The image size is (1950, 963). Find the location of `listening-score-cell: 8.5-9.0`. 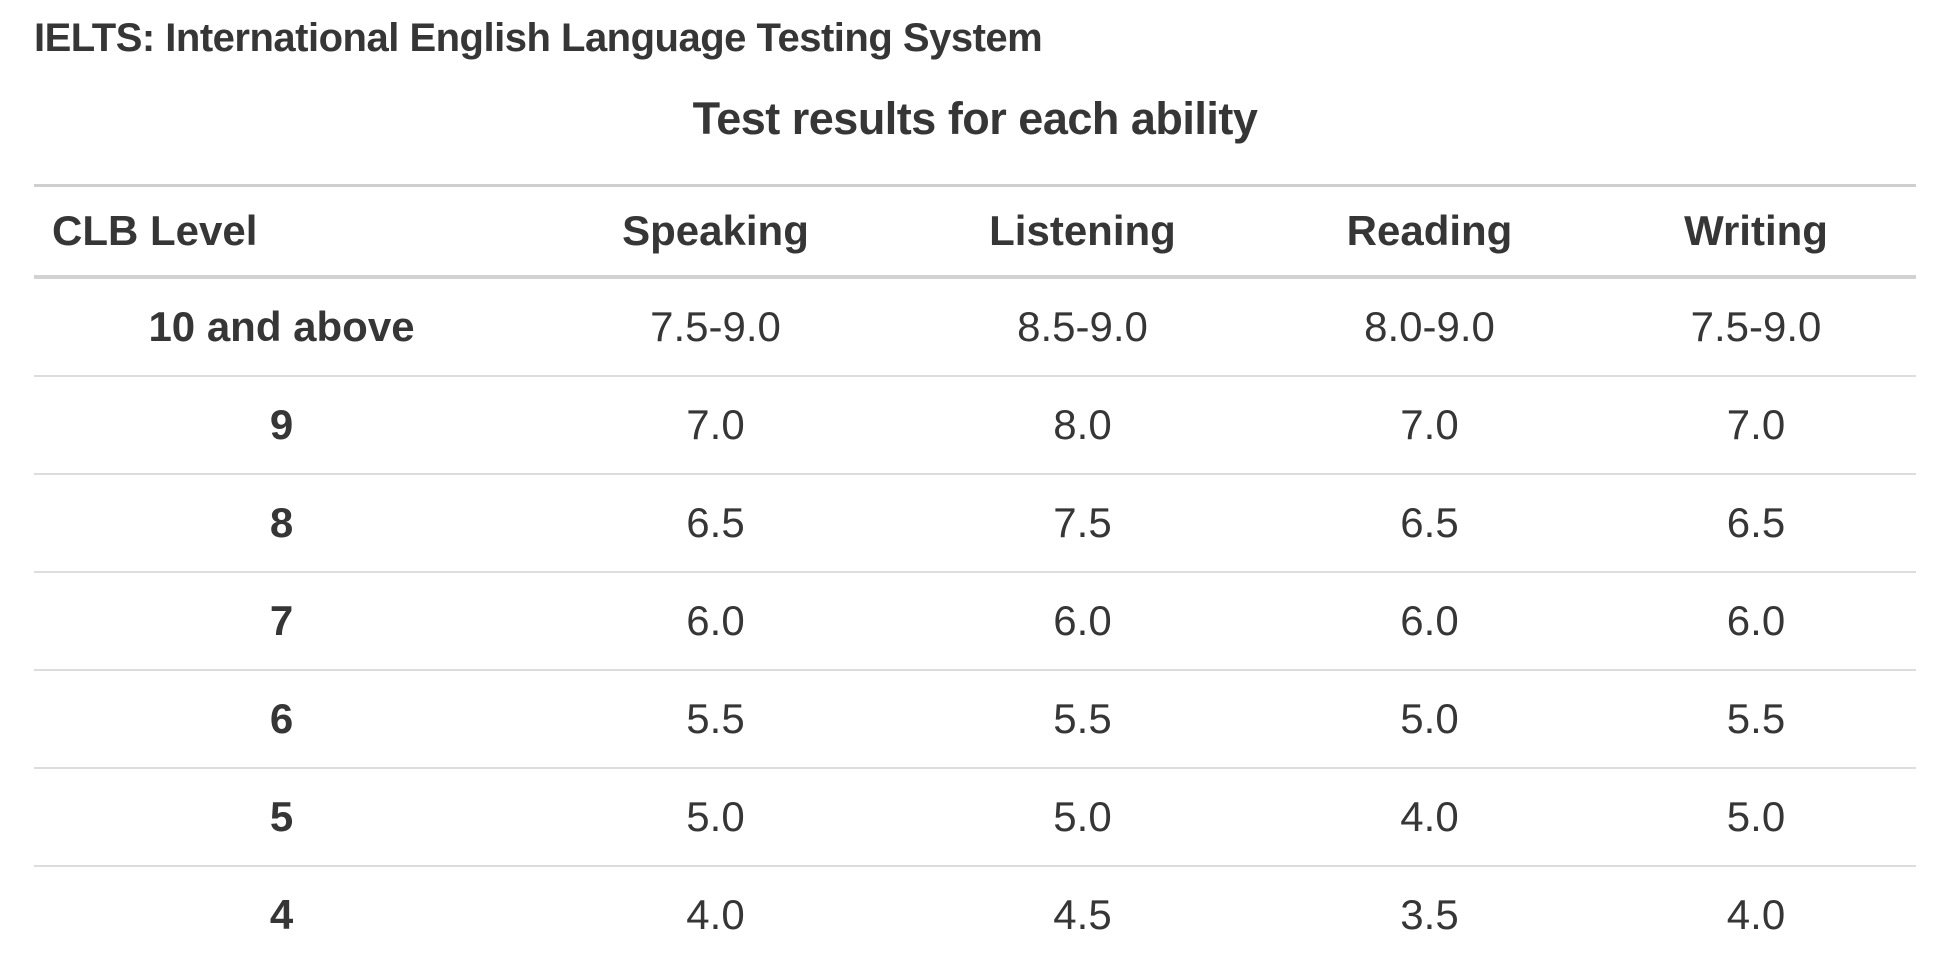

listening-score-cell: 8.5-9.0 is located at coordinates (1082, 326).